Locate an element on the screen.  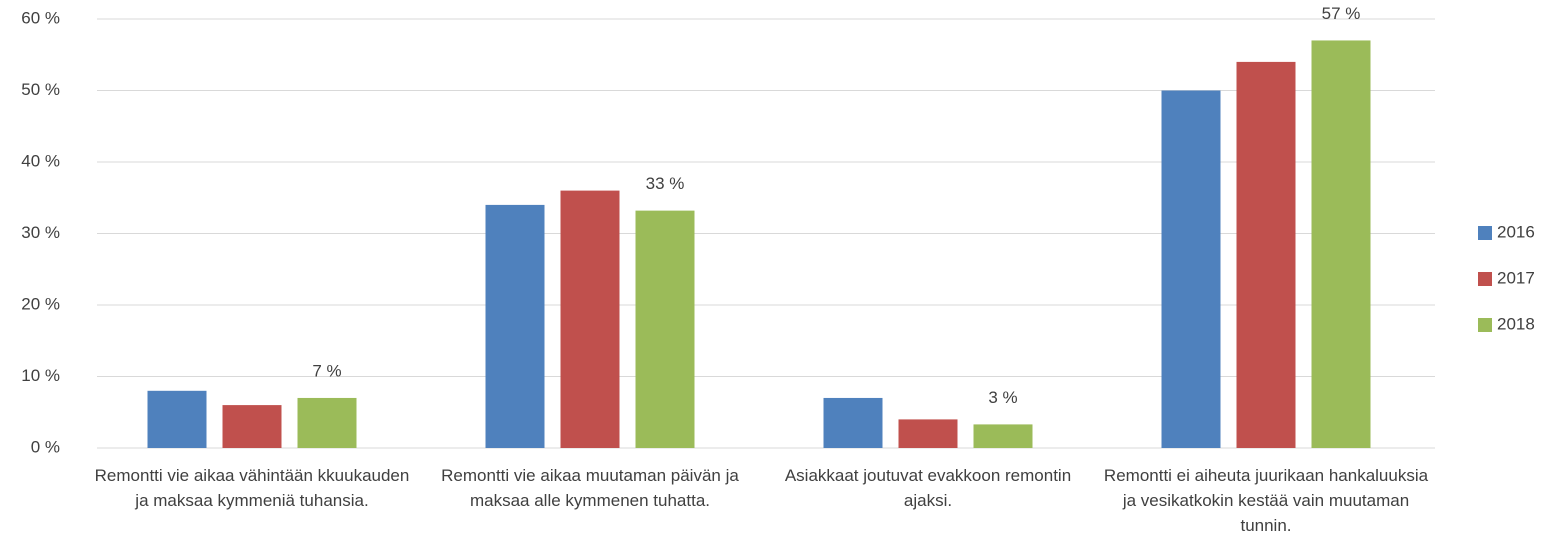
y-tick-label: 60 % is located at coordinates (40, 17).